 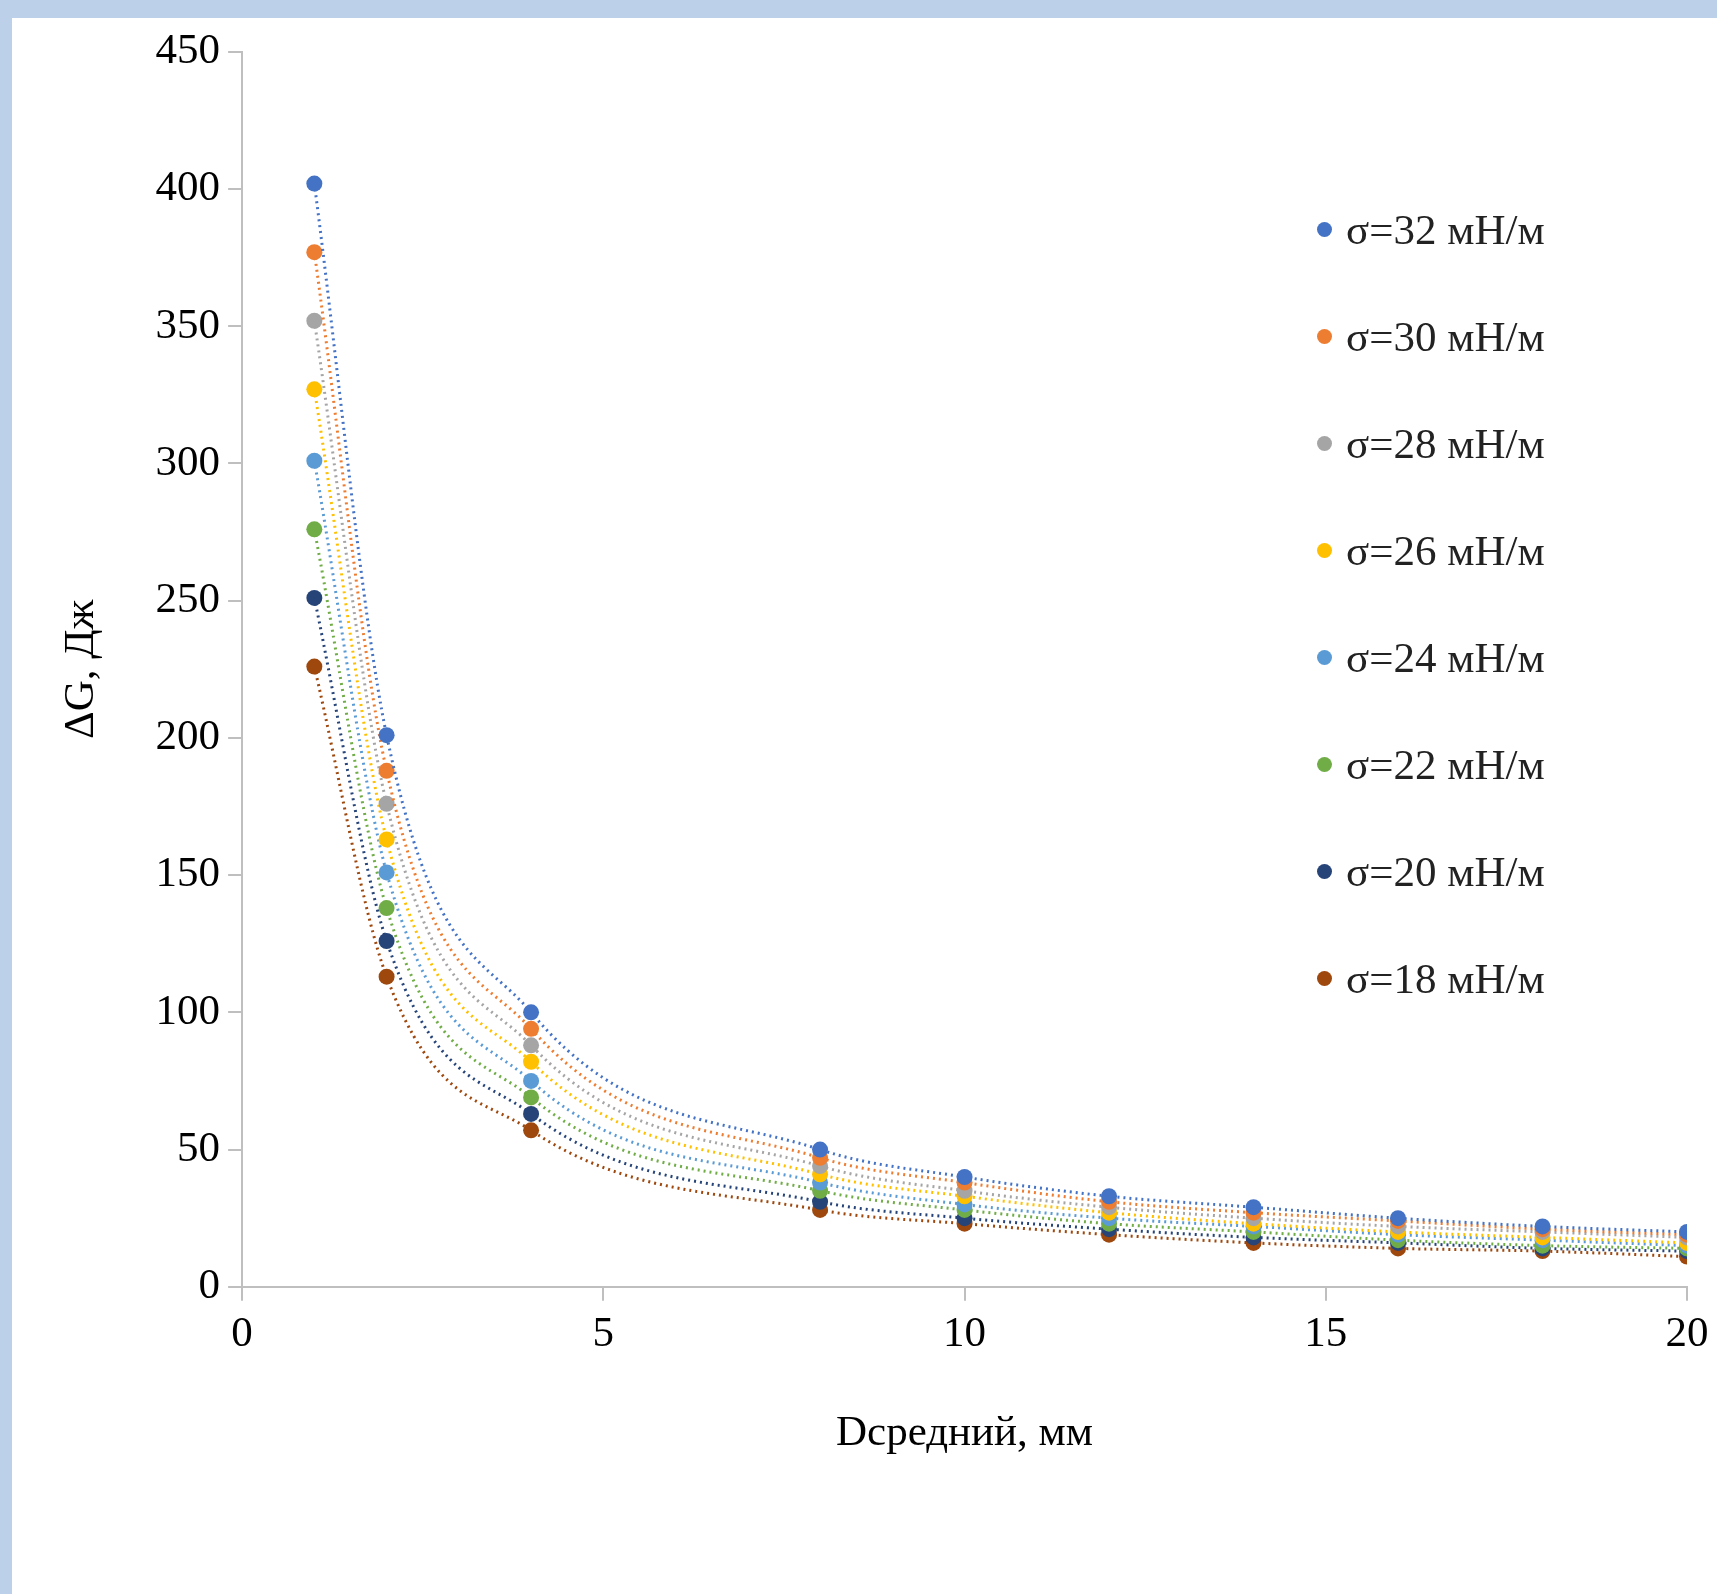 I want to click on y-tick-label: 200, so click(x=188, y=735).